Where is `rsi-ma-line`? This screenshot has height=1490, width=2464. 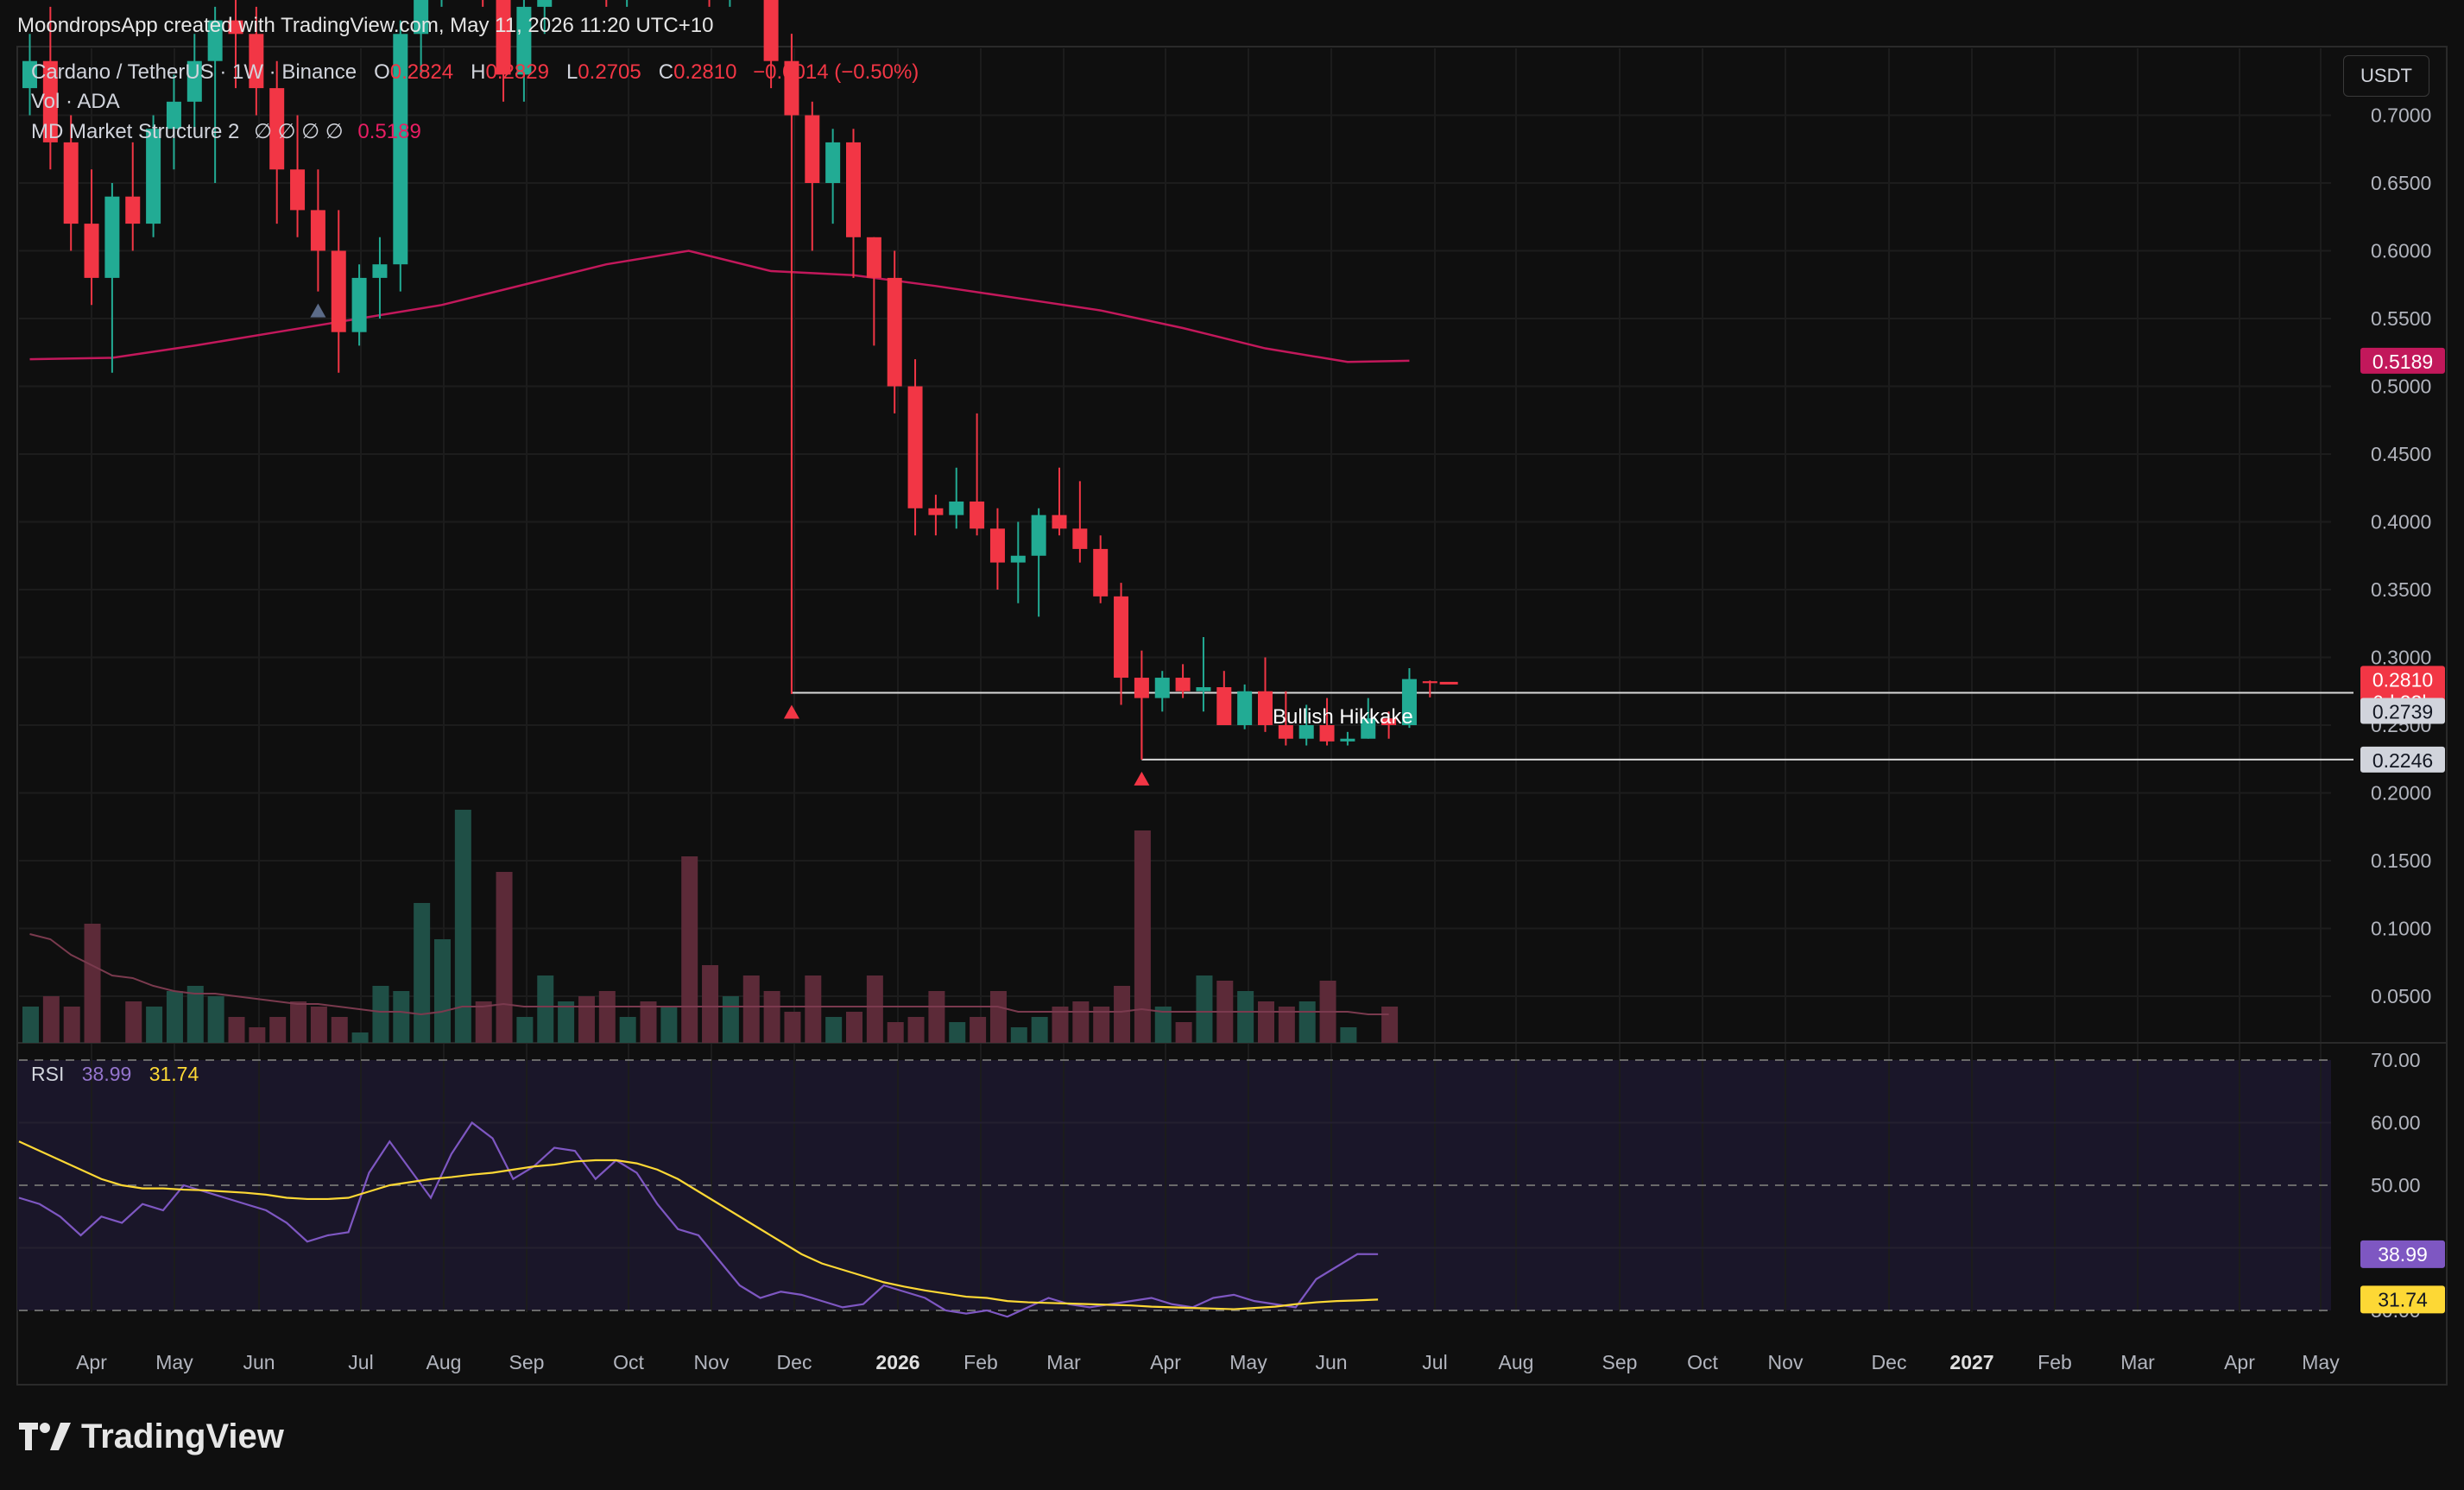
rsi-ma-line is located at coordinates (698, 1225).